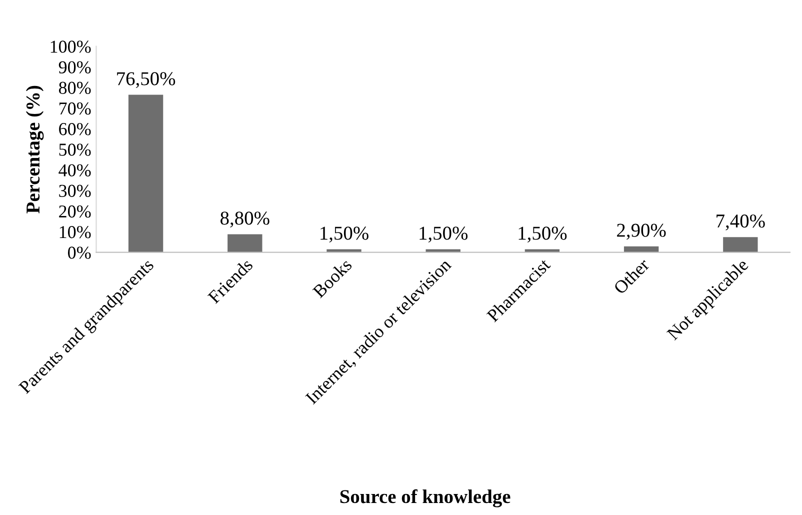 This screenshot has width=802, height=515. Describe the element at coordinates (35, 150) in the screenshot. I see `y-axis-title: Percentage (%)` at that location.